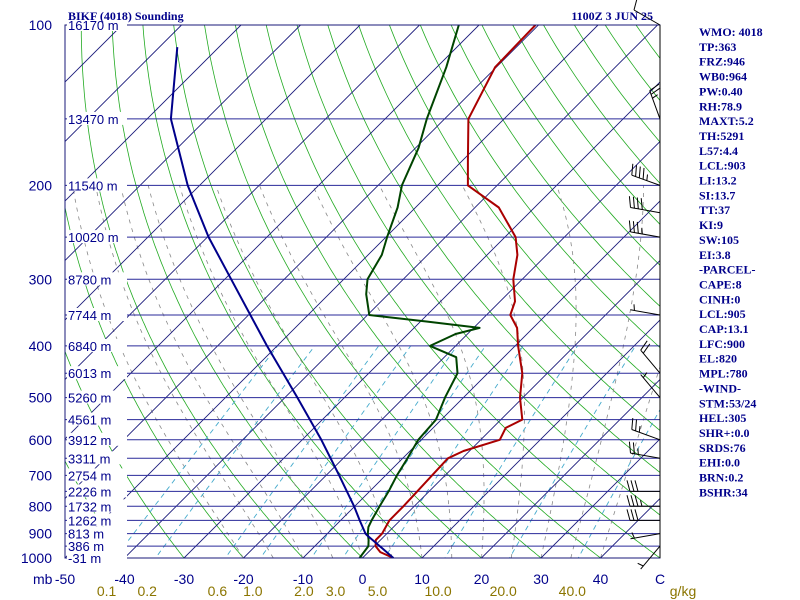 The height and width of the screenshot is (600, 800). Describe the element at coordinates (724, 329) in the screenshot. I see `index-value: CAP:13.1` at that location.